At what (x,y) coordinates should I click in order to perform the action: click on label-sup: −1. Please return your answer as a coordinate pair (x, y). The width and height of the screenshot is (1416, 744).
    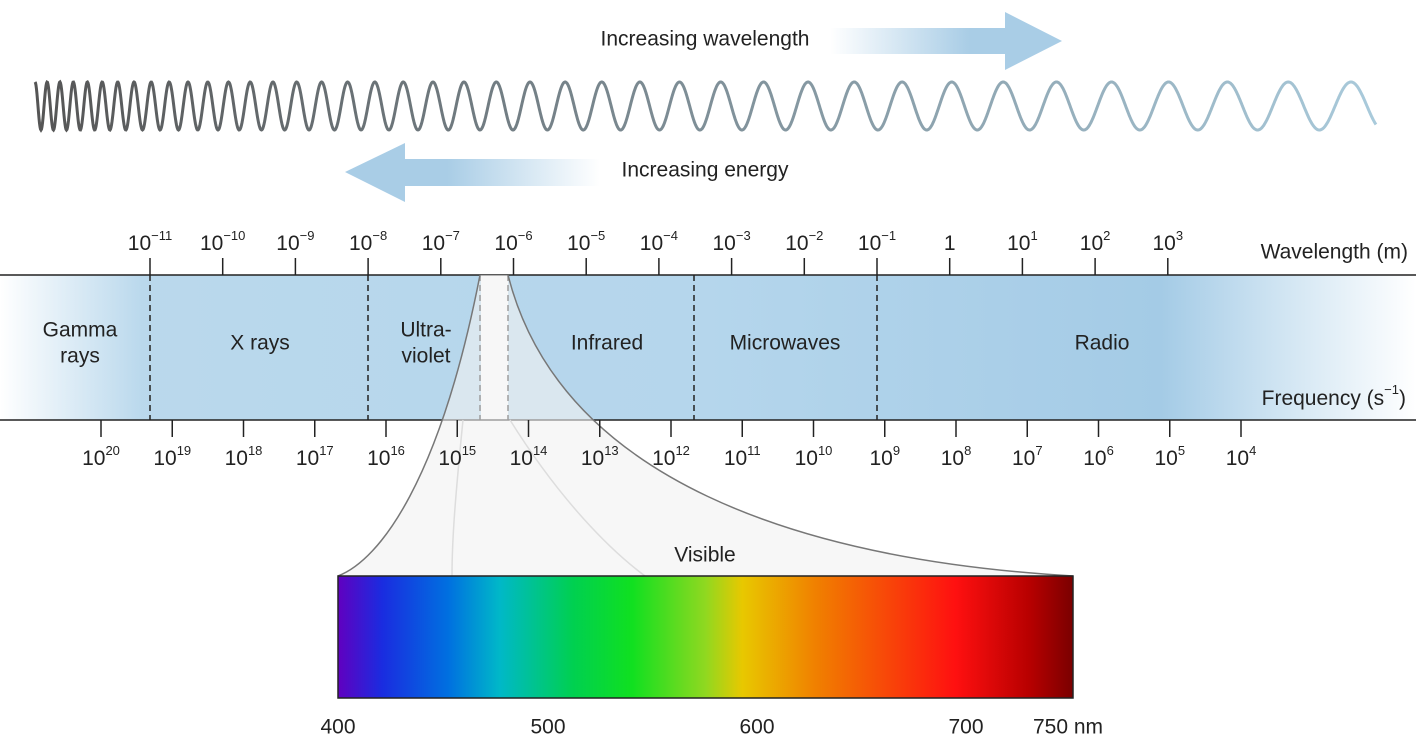
    Looking at the image, I should click on (1391, 389).